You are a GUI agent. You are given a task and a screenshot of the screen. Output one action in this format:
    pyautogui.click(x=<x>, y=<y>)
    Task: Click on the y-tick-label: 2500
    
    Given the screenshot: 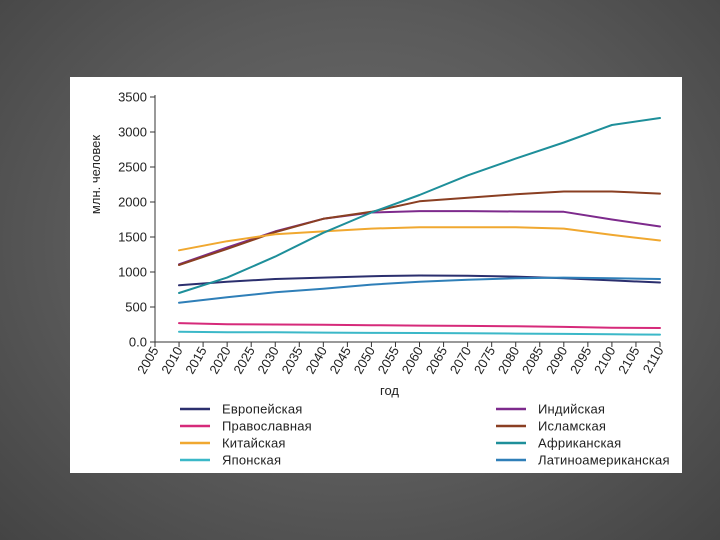 What is the action you would take?
    pyautogui.click(x=132, y=167)
    